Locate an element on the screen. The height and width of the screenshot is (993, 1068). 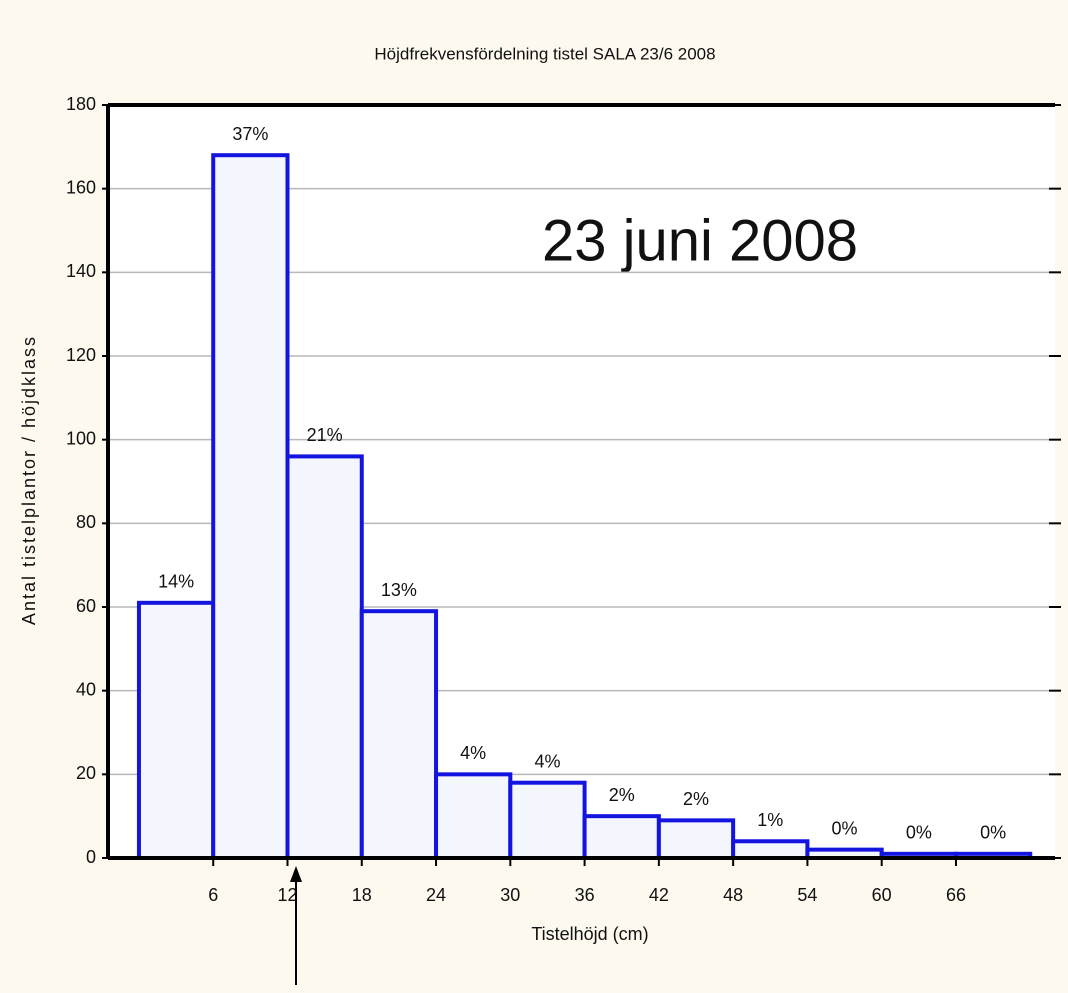
x-tick-label: 66 is located at coordinates (956, 895).